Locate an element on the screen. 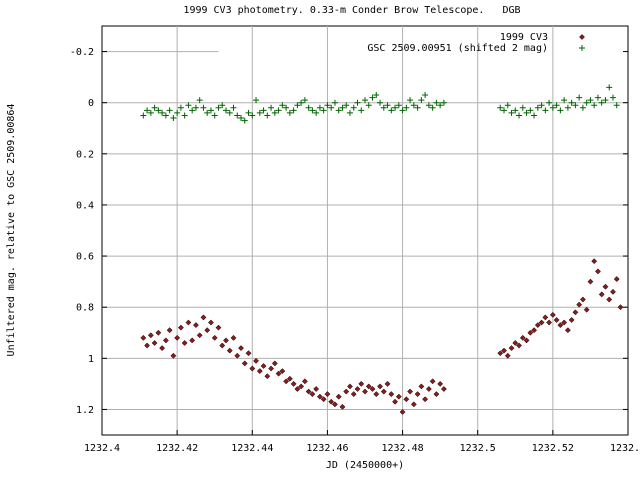 This screenshot has height=480, width=640. y-tick-label: 0.6 is located at coordinates (85, 257).